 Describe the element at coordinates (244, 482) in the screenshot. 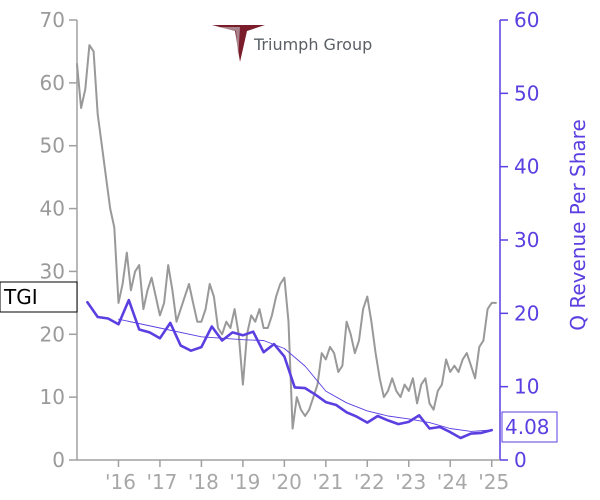

I see `x-tick-label: '19` at that location.